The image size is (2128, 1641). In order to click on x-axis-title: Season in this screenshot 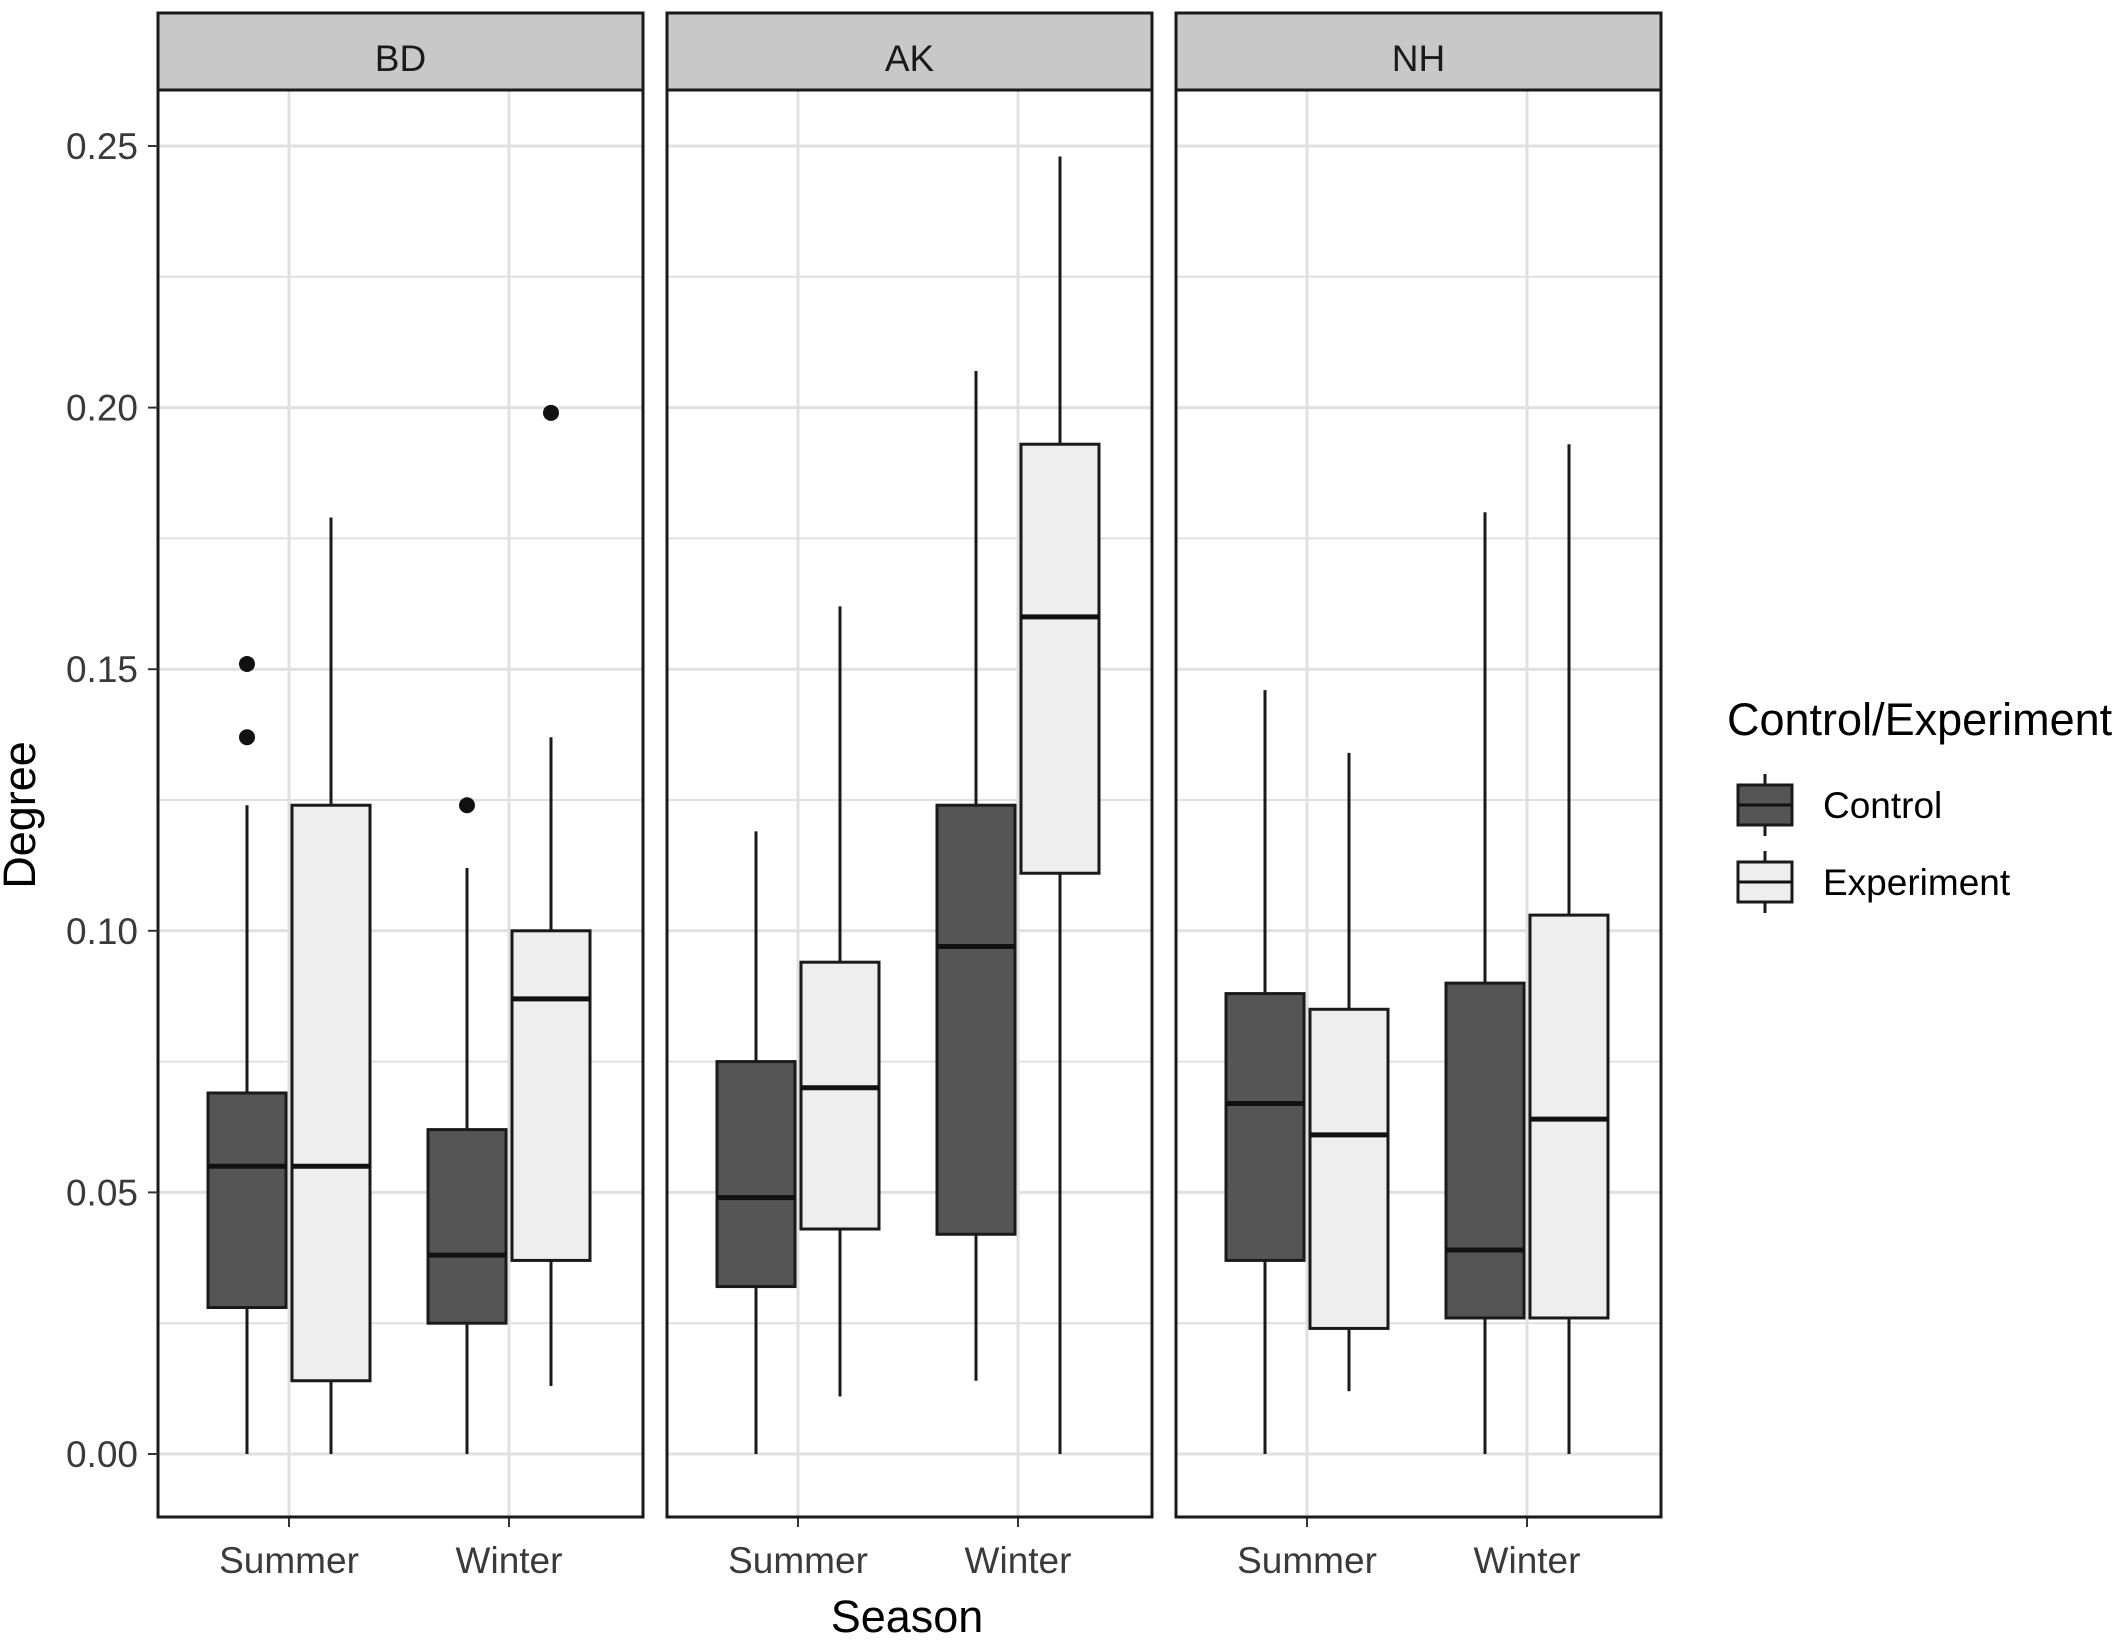, I will do `click(907, 1616)`.